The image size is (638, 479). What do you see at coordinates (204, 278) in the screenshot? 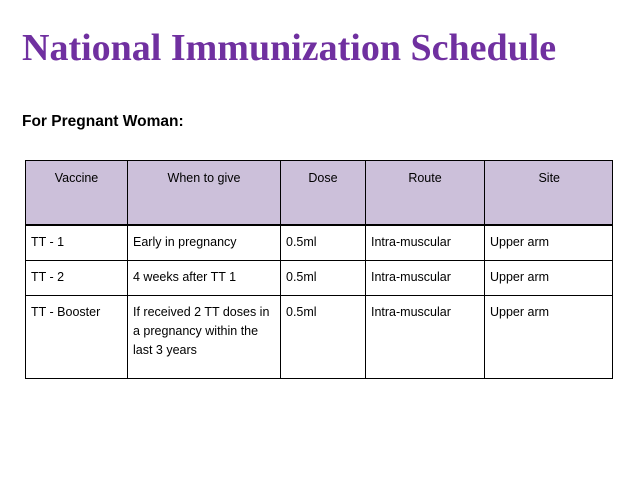
I see `cell-when-to-give: 4 weeks after TT 1` at bounding box center [204, 278].